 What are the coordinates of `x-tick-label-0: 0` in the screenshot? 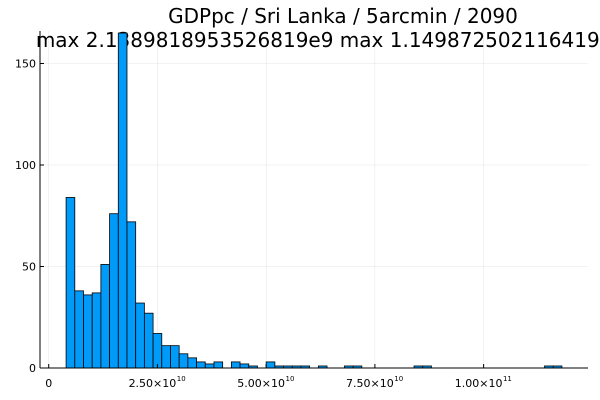 It's located at (48, 383).